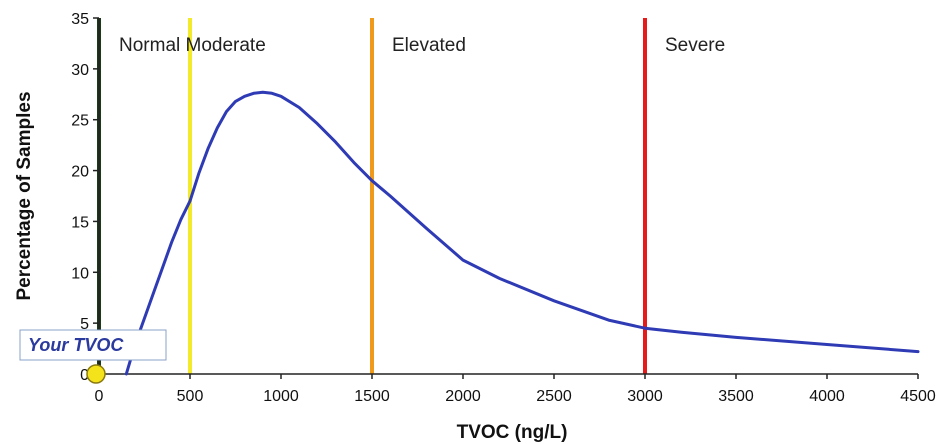 The image size is (952, 444). What do you see at coordinates (515, 389) in the screenshot?
I see `x-ticks: 0 500 1000 1500 2000 2500 3000 3500 4000 4500` at bounding box center [515, 389].